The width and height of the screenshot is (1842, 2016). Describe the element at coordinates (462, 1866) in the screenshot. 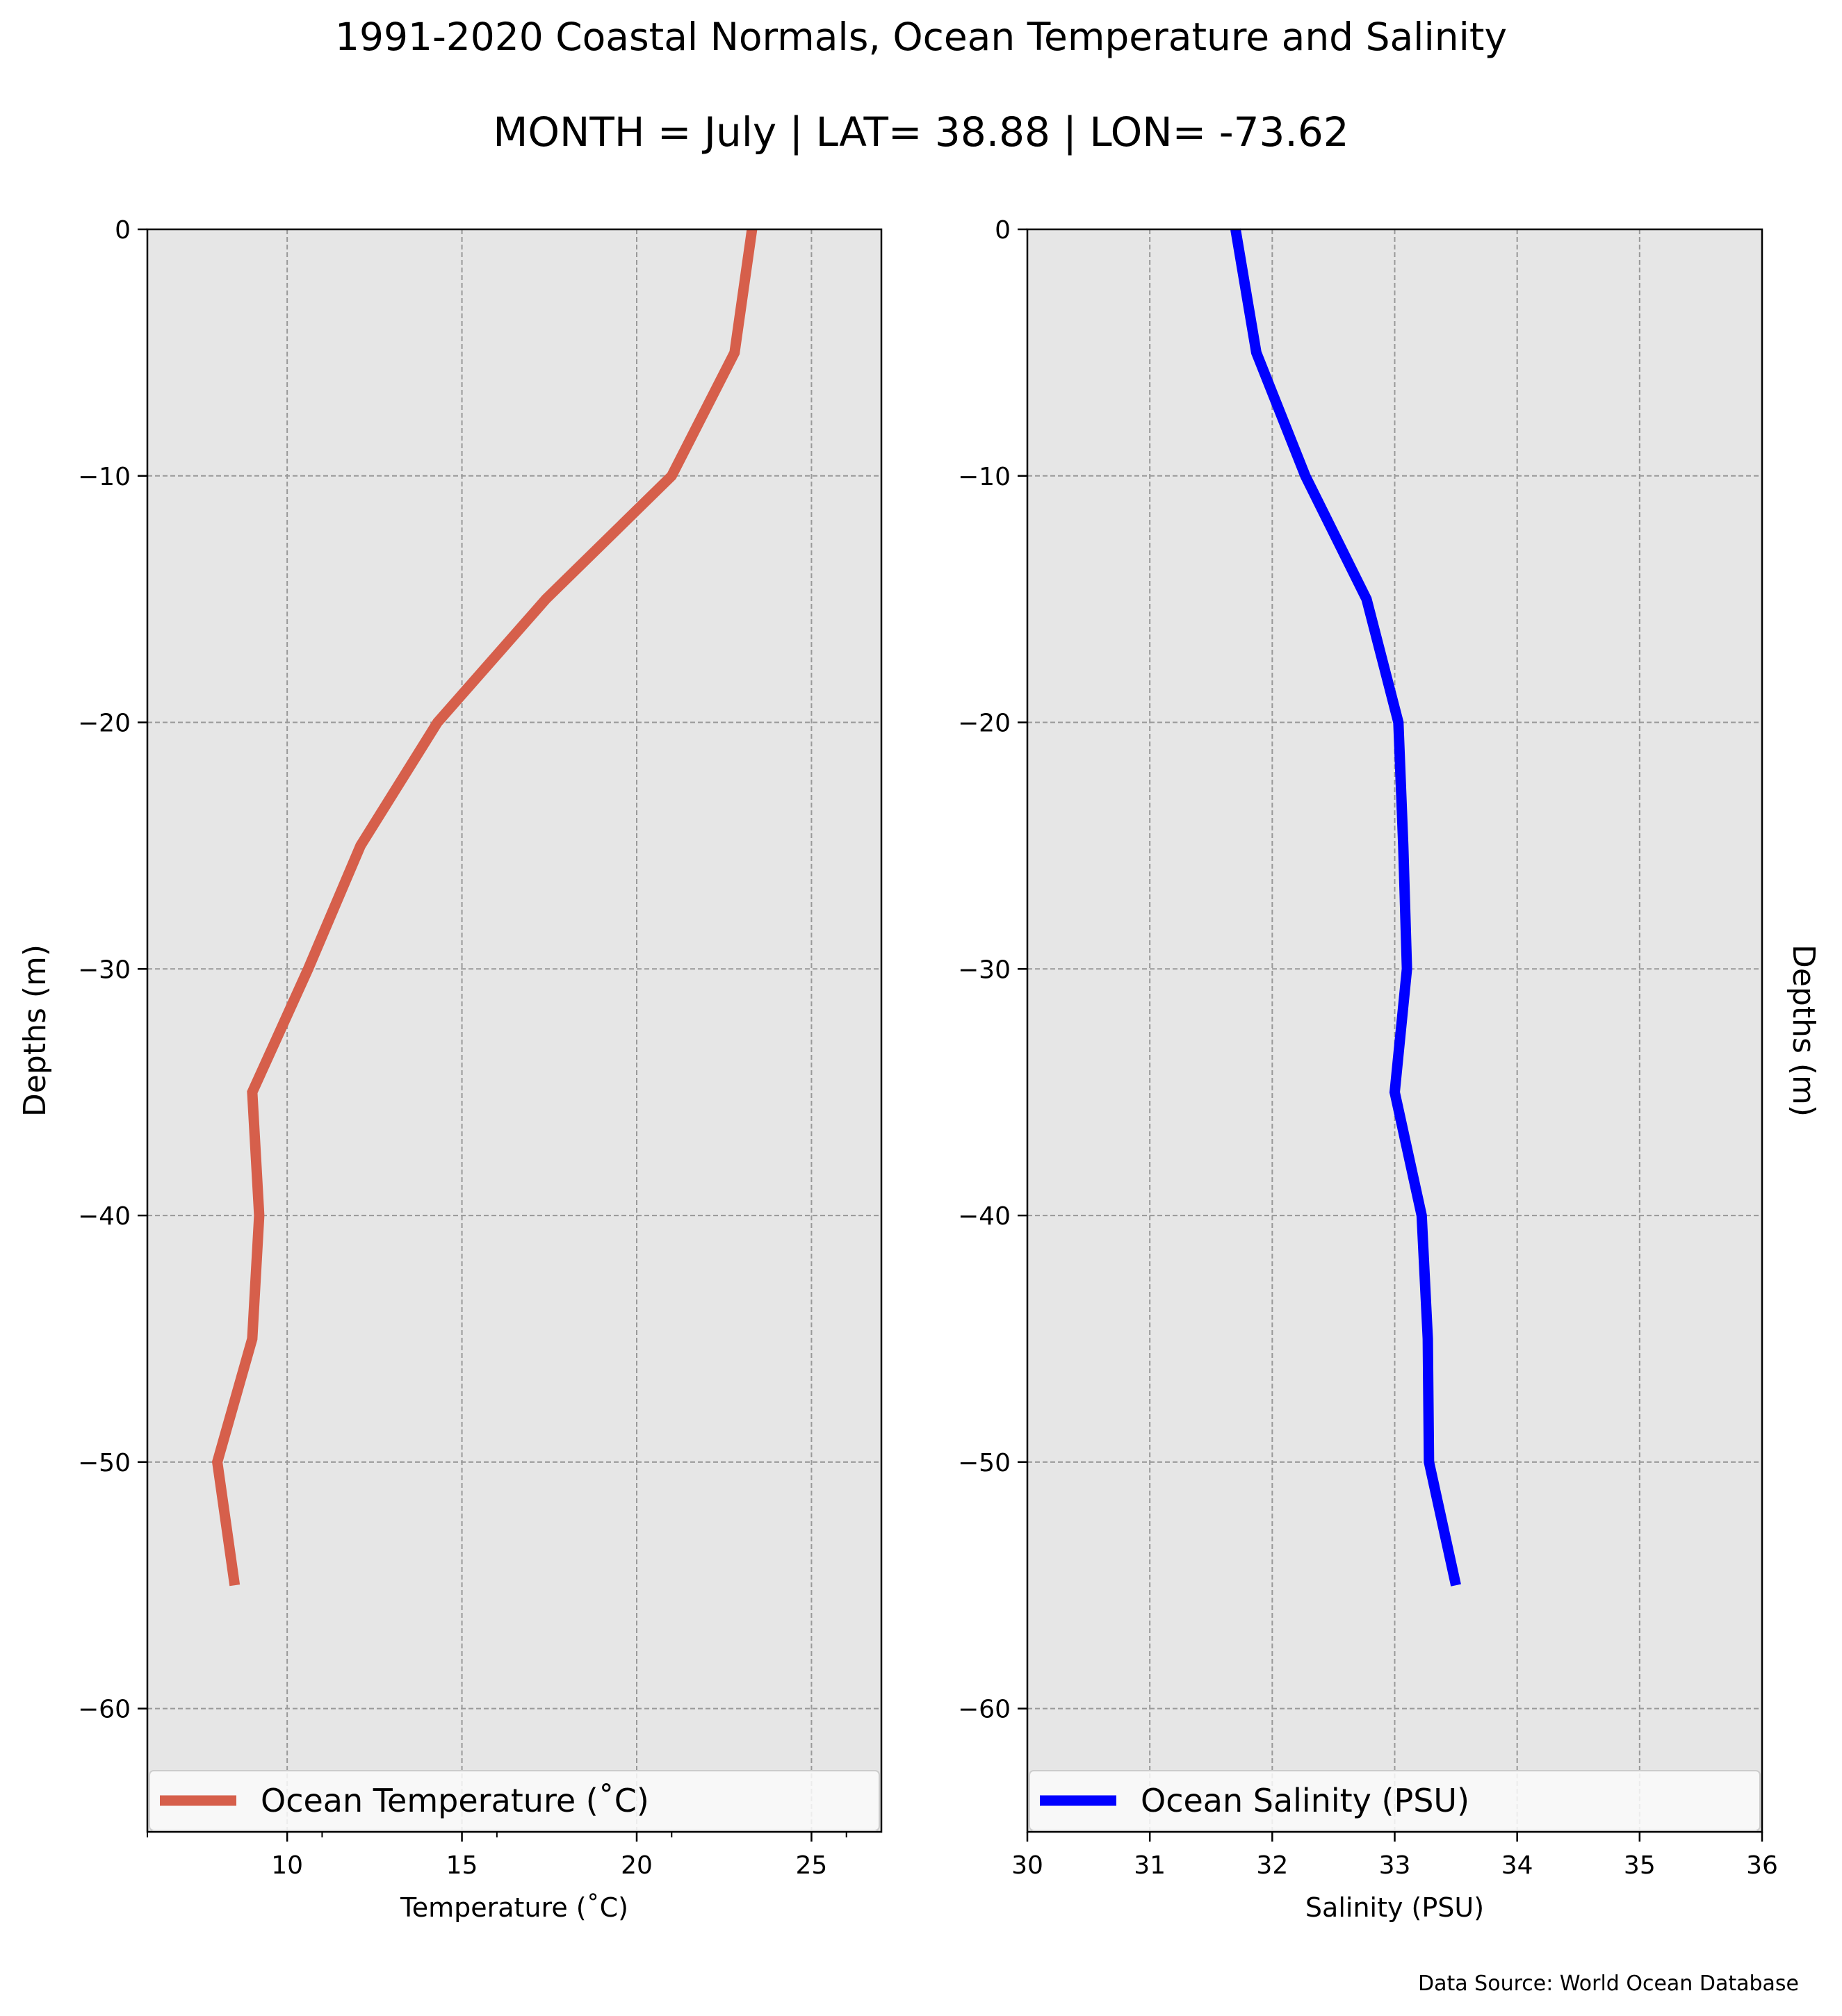

I see `x-tick-label: 15` at that location.